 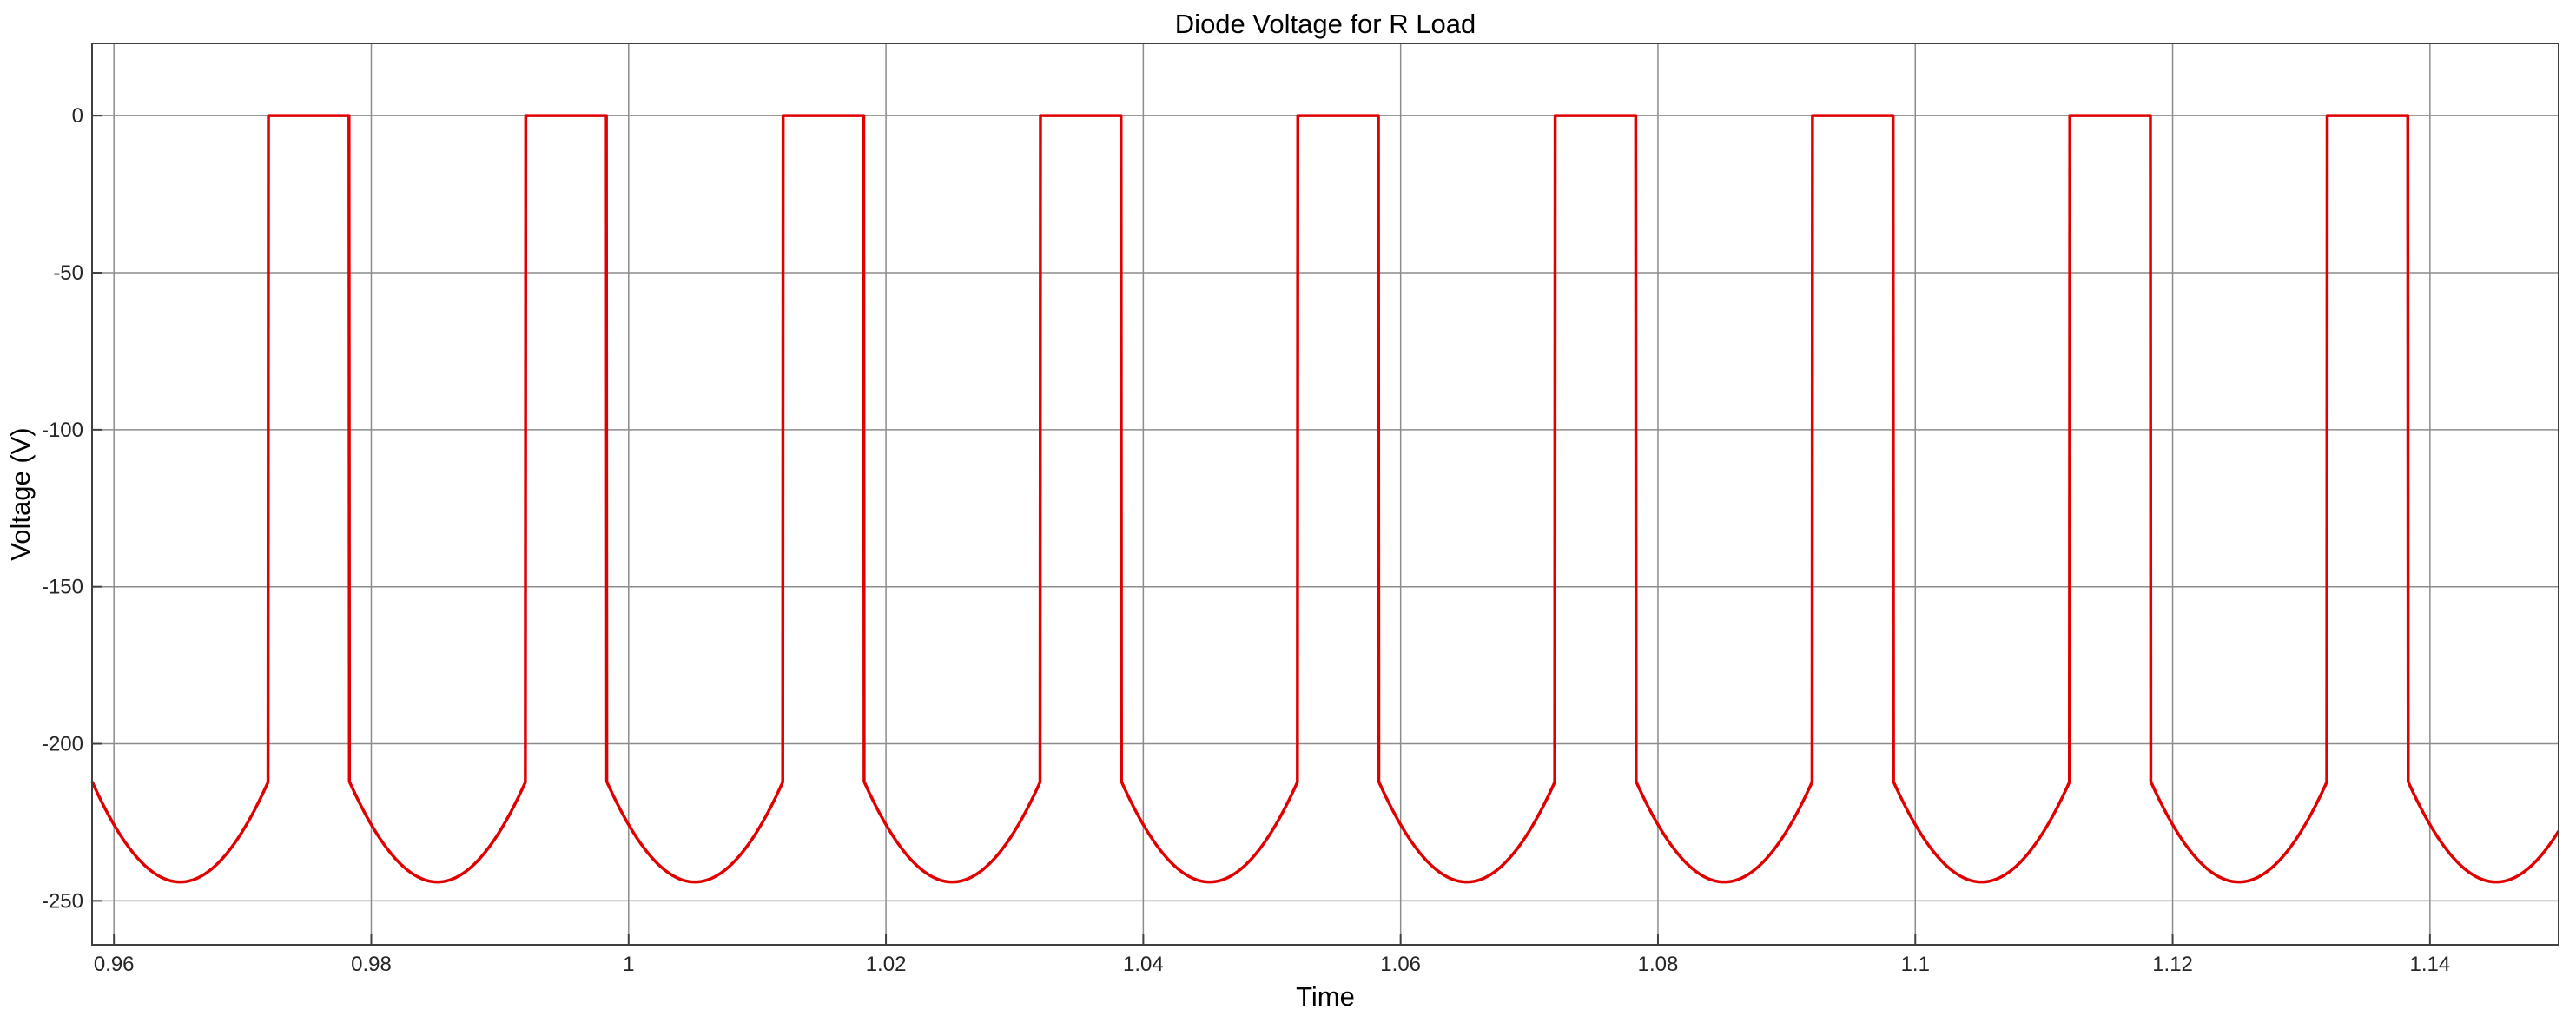 I want to click on x-tick-labels: 0.96 0.98 1 1.02 1.04 1.06 1.08 1.1 1.12 1.14, so click(x=1272, y=965).